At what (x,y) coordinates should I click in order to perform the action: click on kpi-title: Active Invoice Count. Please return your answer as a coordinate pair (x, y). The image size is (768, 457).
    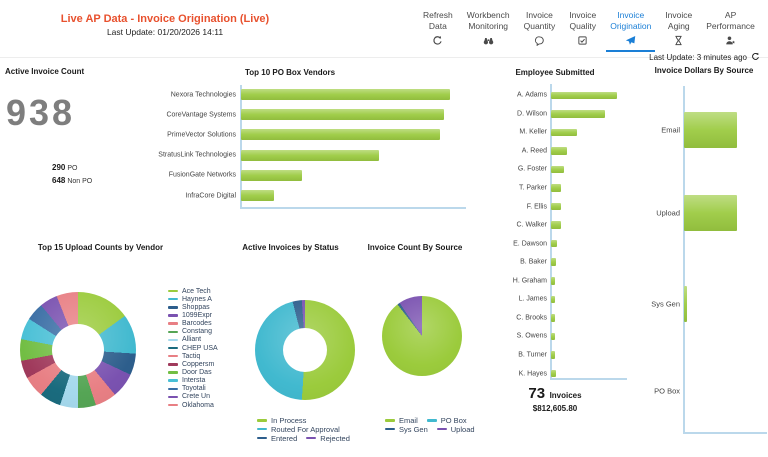
    Looking at the image, I should click on (45, 71).